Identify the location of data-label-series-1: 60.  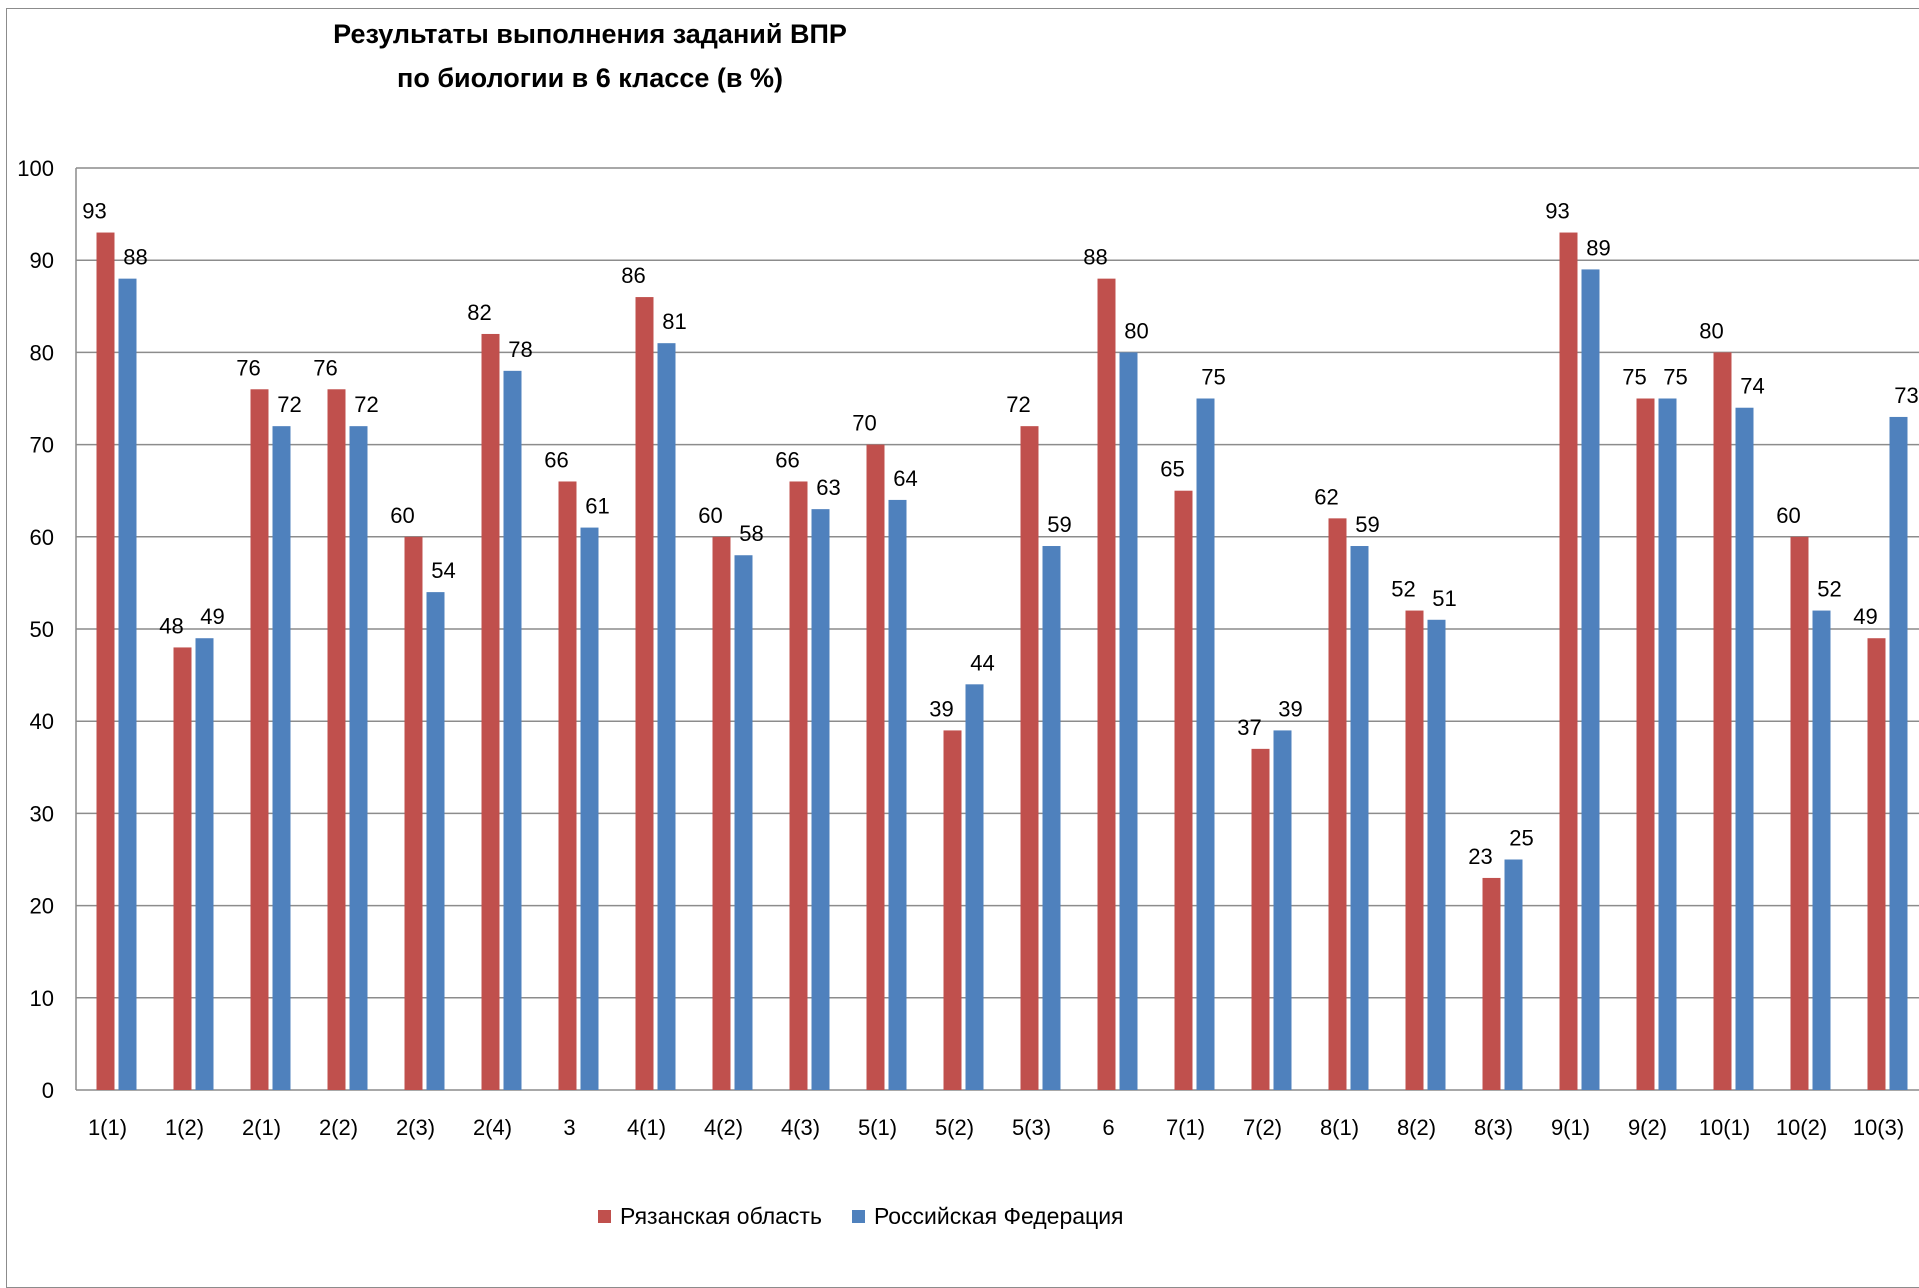
(710, 515).